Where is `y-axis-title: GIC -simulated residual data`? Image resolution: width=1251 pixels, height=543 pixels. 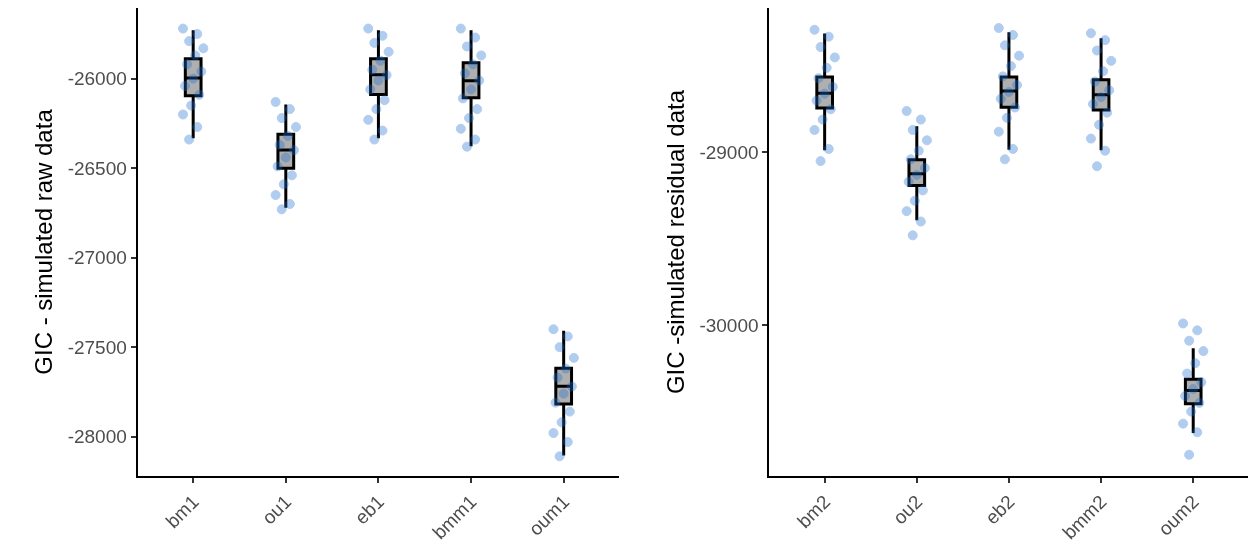 y-axis-title: GIC -simulated residual data is located at coordinates (675, 242).